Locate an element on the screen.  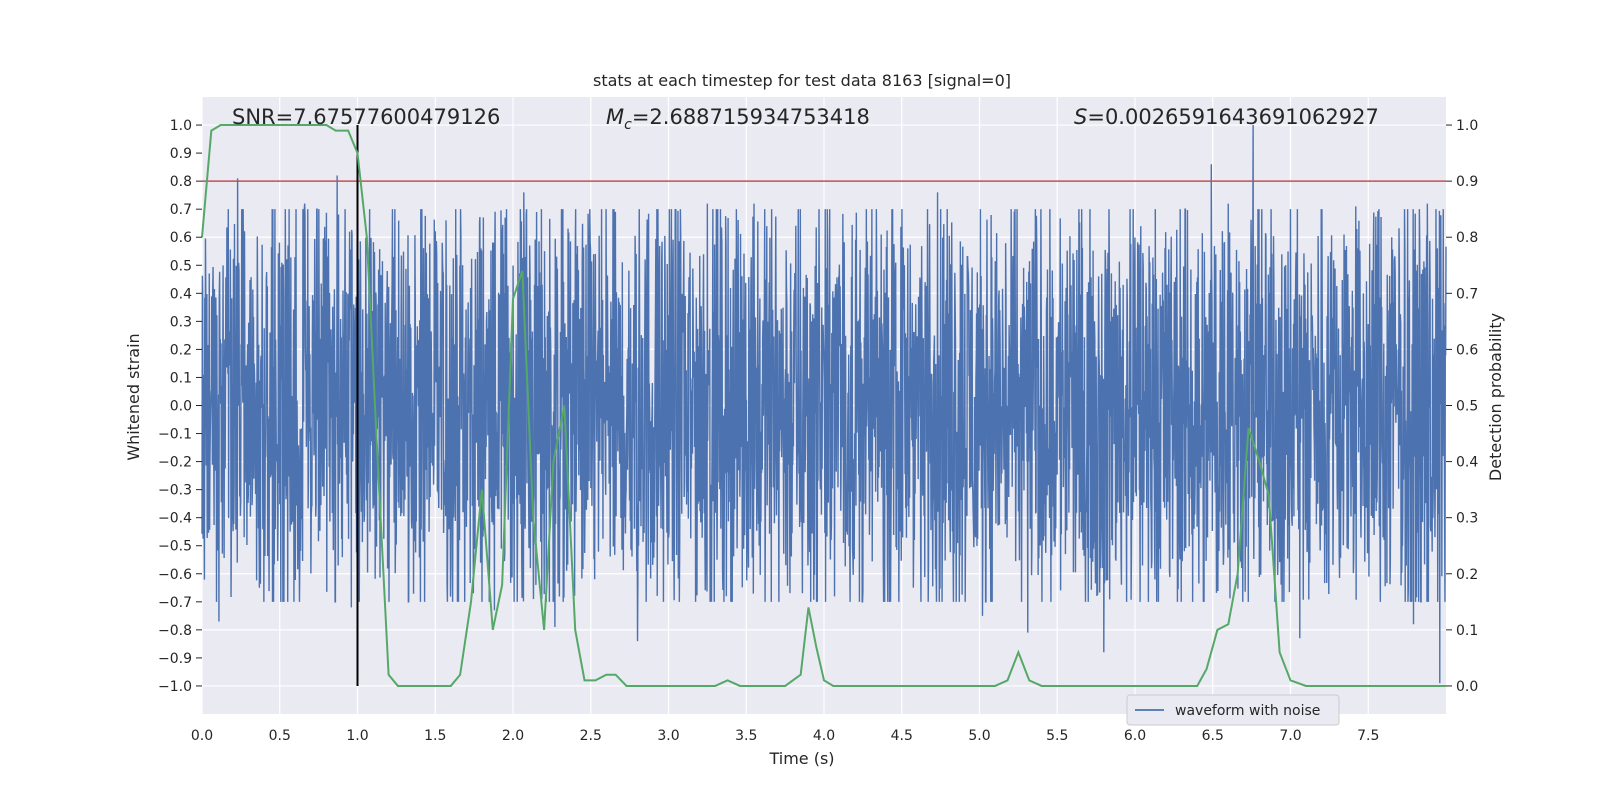
y-tick-label: −0.3 is located at coordinates (175, 491).